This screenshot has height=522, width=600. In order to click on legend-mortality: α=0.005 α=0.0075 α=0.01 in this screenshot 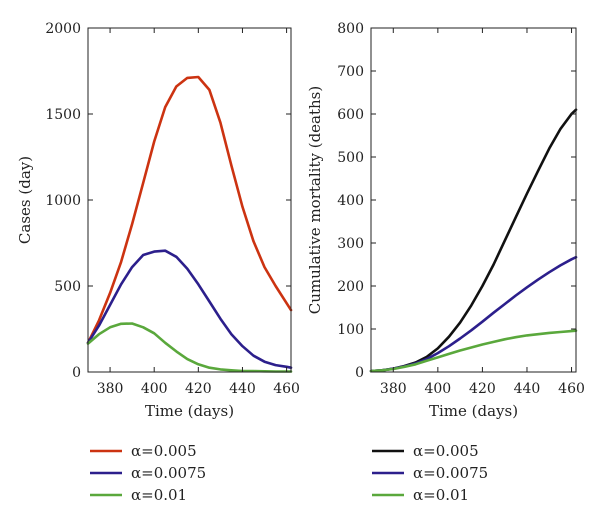, I will do `click(430, 473)`.